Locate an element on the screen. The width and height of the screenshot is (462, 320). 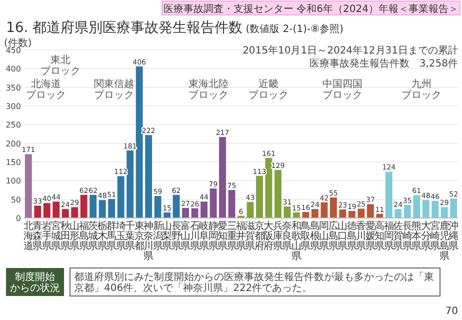
x-tick-label: 大分県 is located at coordinates (425, 236).